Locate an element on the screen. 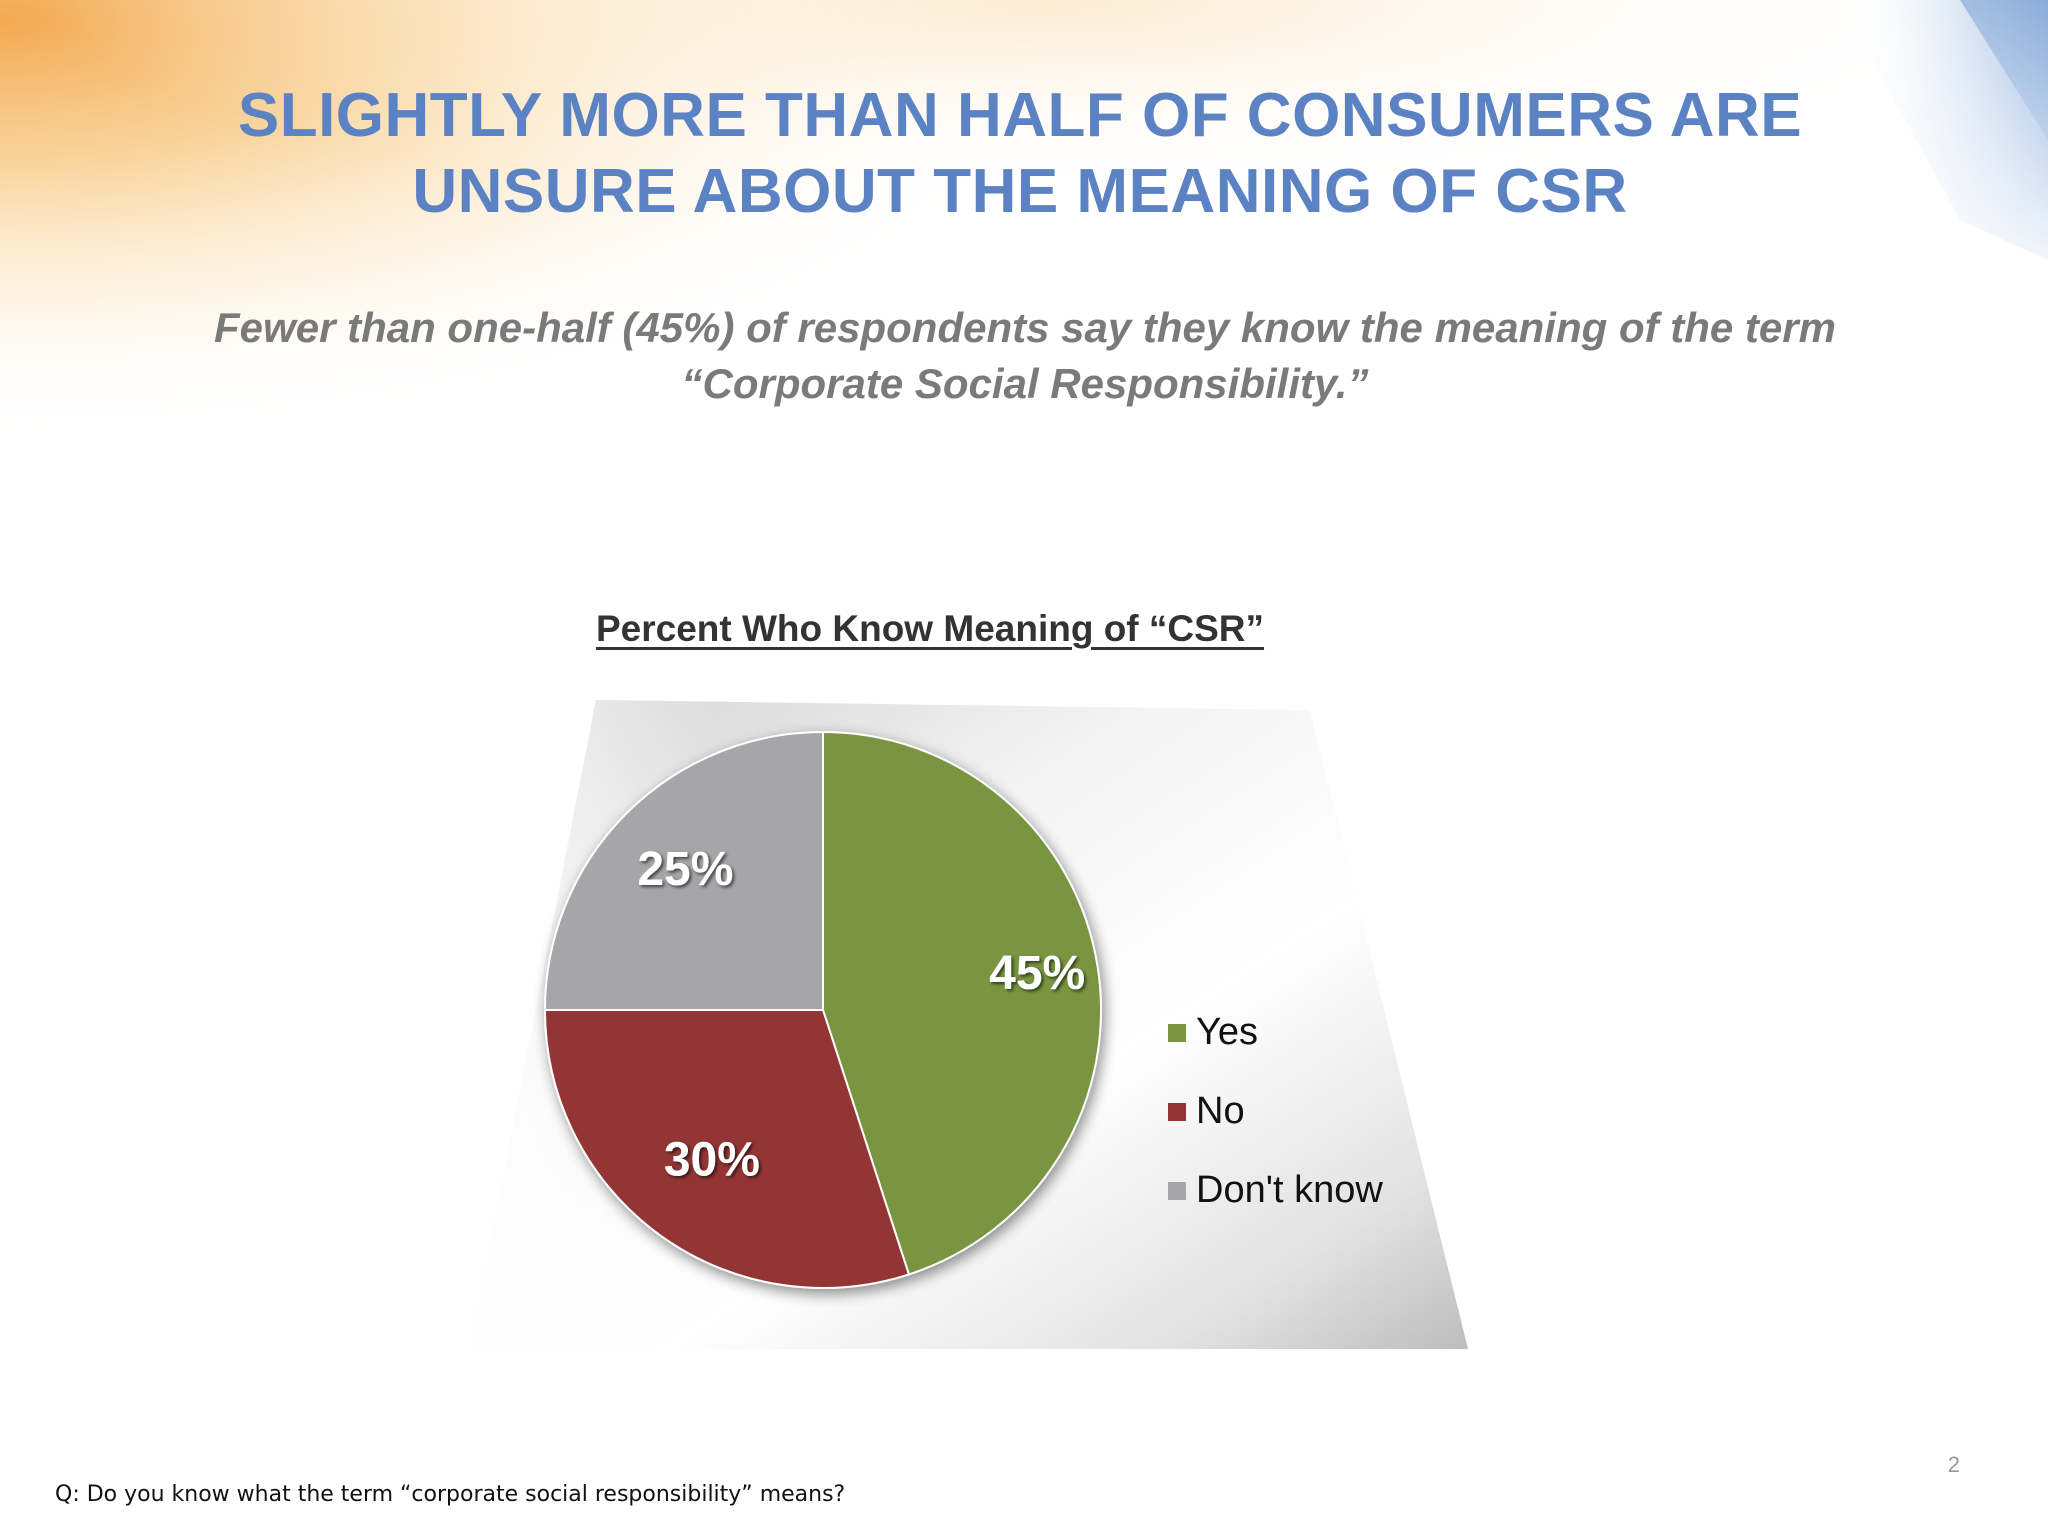 The height and width of the screenshot is (1536, 2048). legend-swatch-don-t-know is located at coordinates (1177, 1191).